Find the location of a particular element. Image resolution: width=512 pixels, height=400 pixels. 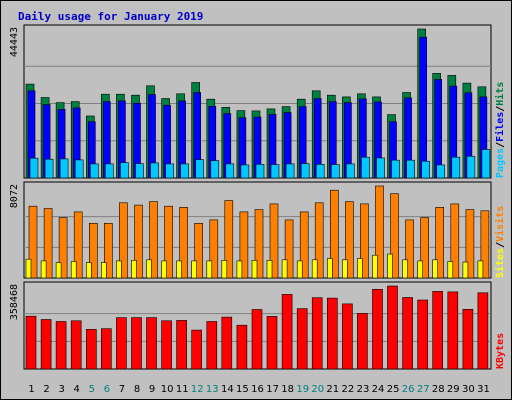

chart-title: Daily usage for January 2019 is located at coordinates (110, 16).